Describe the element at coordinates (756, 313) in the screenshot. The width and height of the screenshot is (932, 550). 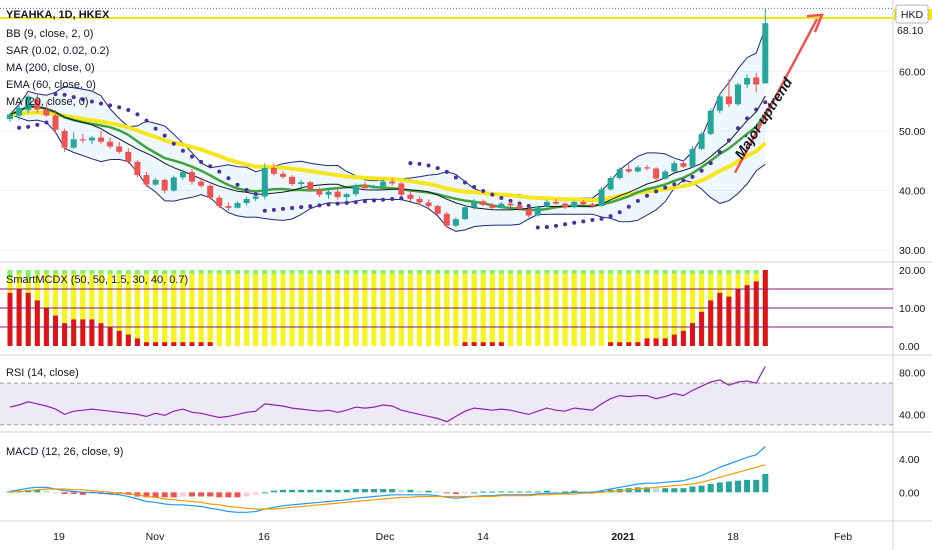
I see `mcdx-bar-red` at that location.